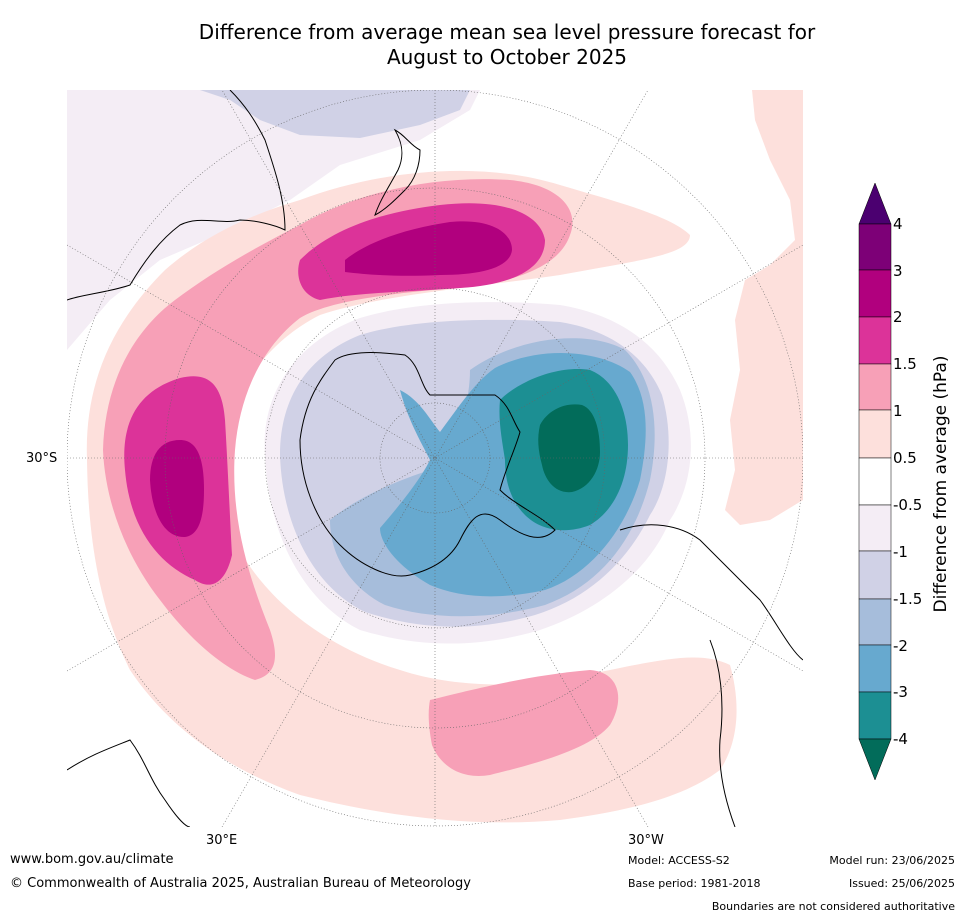 The height and width of the screenshot is (919, 965). Describe the element at coordinates (42, 458) in the screenshot. I see `label-30s: 30°S` at that location.